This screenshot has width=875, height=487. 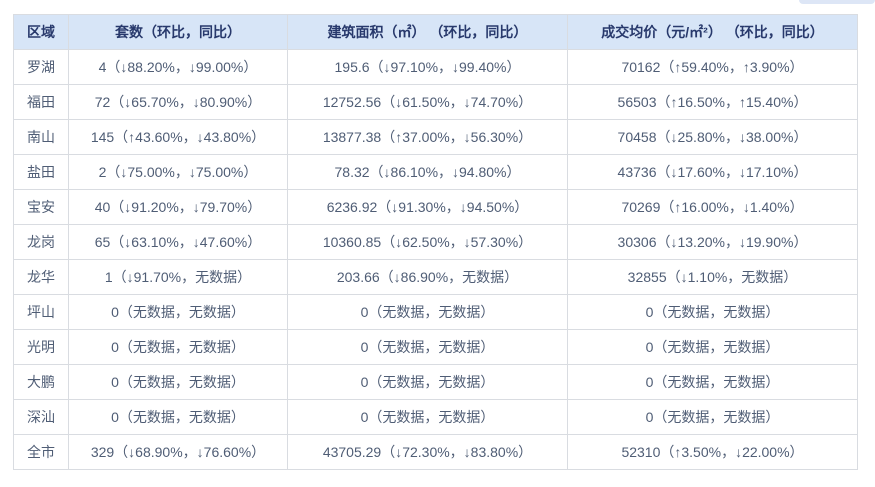 What do you see at coordinates (41, 417) in the screenshot?
I see `region-cell: 深汕` at bounding box center [41, 417].